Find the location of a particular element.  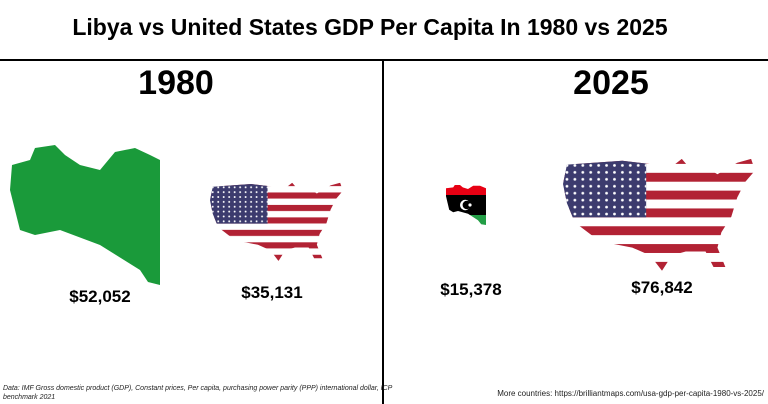

year: 2025 is located at coordinates (611, 83).